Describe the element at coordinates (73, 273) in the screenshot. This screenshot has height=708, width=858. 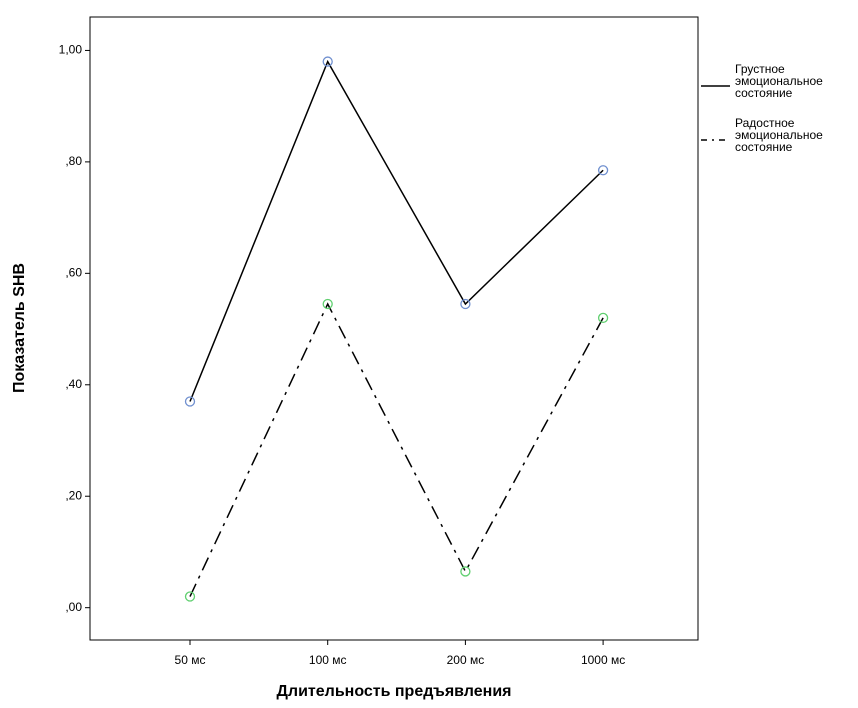
I see `y-tick-label: ,60` at that location.